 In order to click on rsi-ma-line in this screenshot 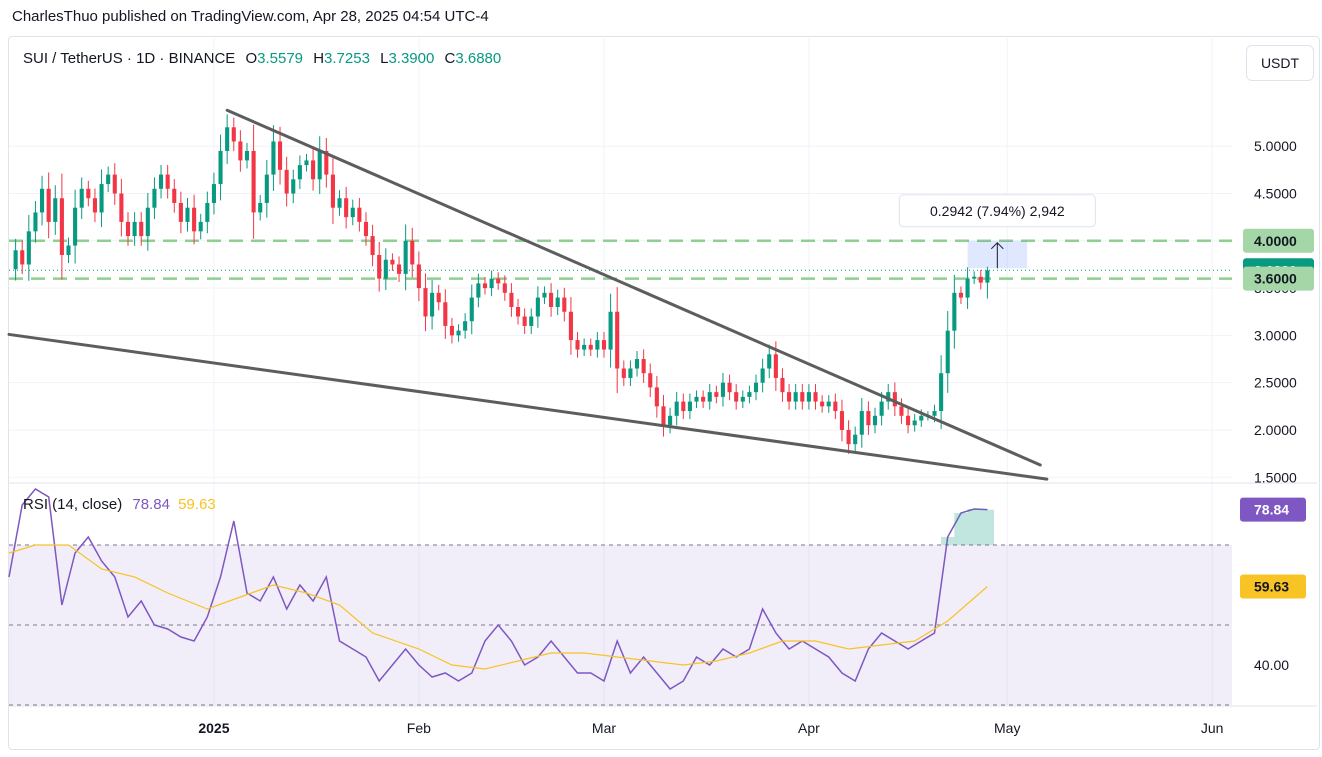, I will do `click(498, 607)`.